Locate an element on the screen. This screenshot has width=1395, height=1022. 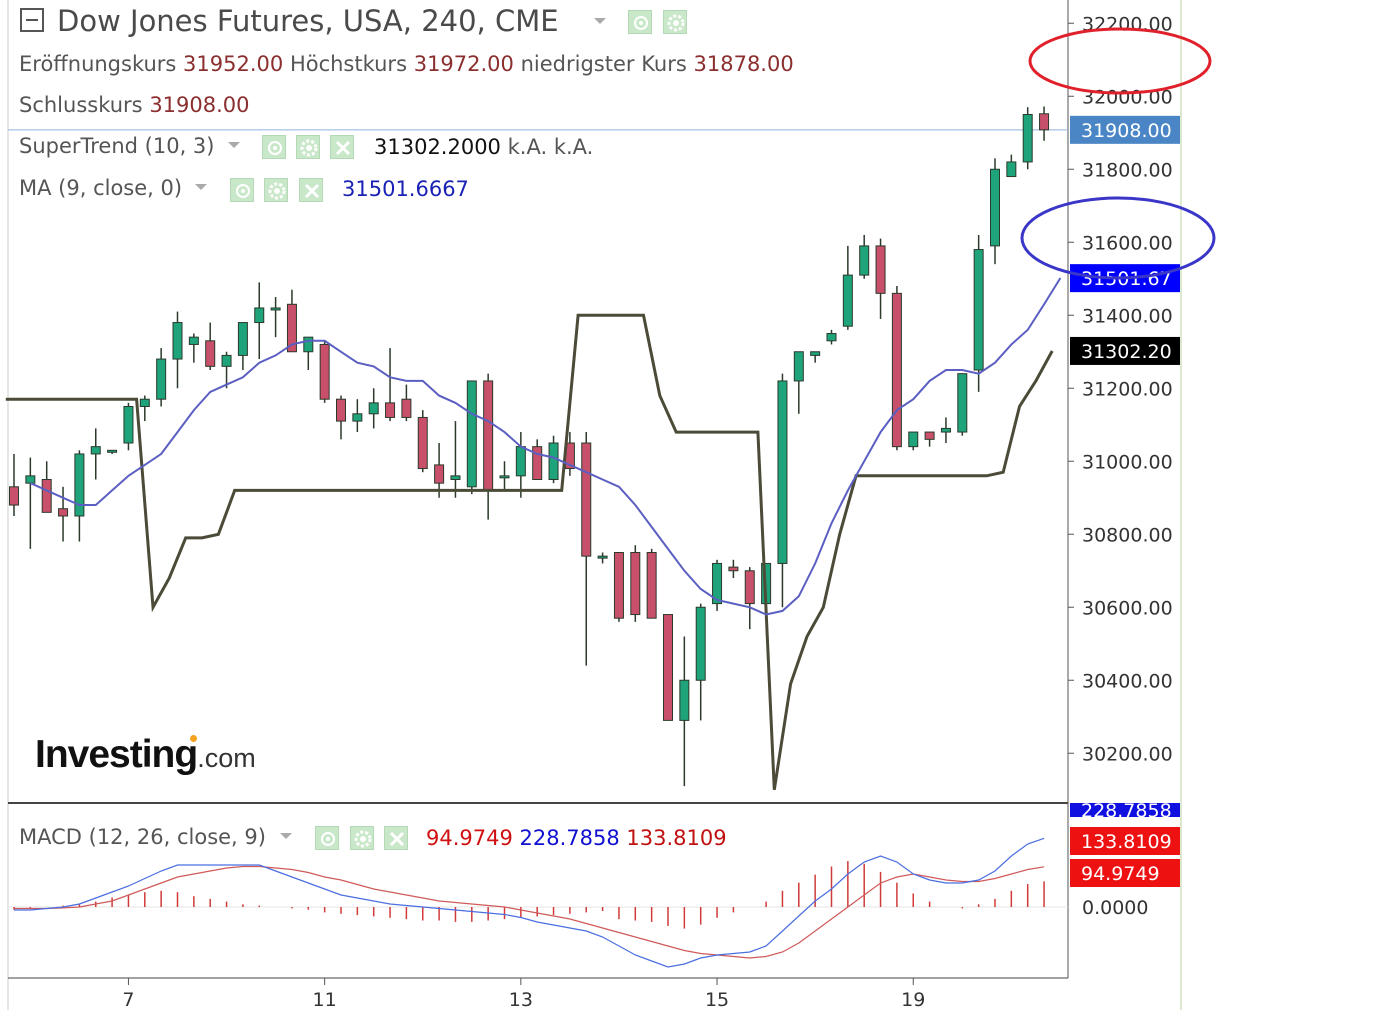
macd-line-tag: 228.7858 is located at coordinates (1125, 811).